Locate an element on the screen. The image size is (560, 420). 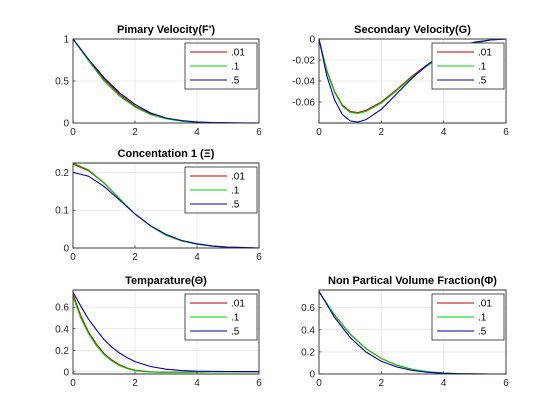
chart-title: Concentation 1 (Ξ) is located at coordinates (166, 154).